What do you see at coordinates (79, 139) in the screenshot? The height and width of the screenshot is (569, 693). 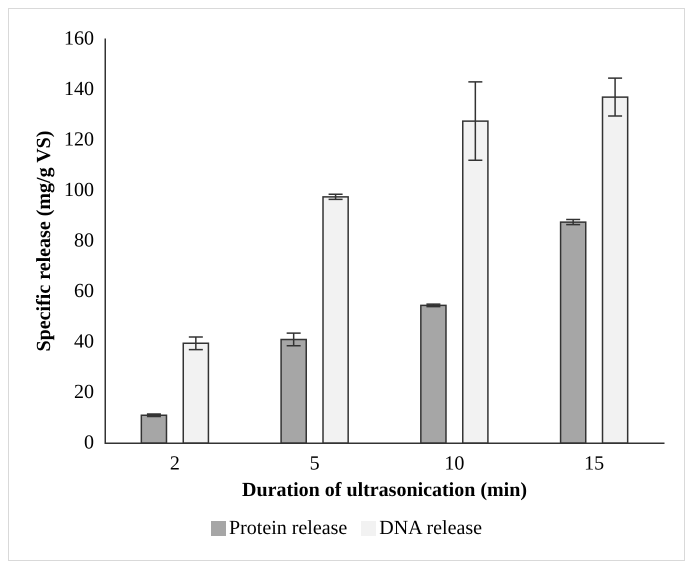 I see `y-tick-label: 120` at bounding box center [79, 139].